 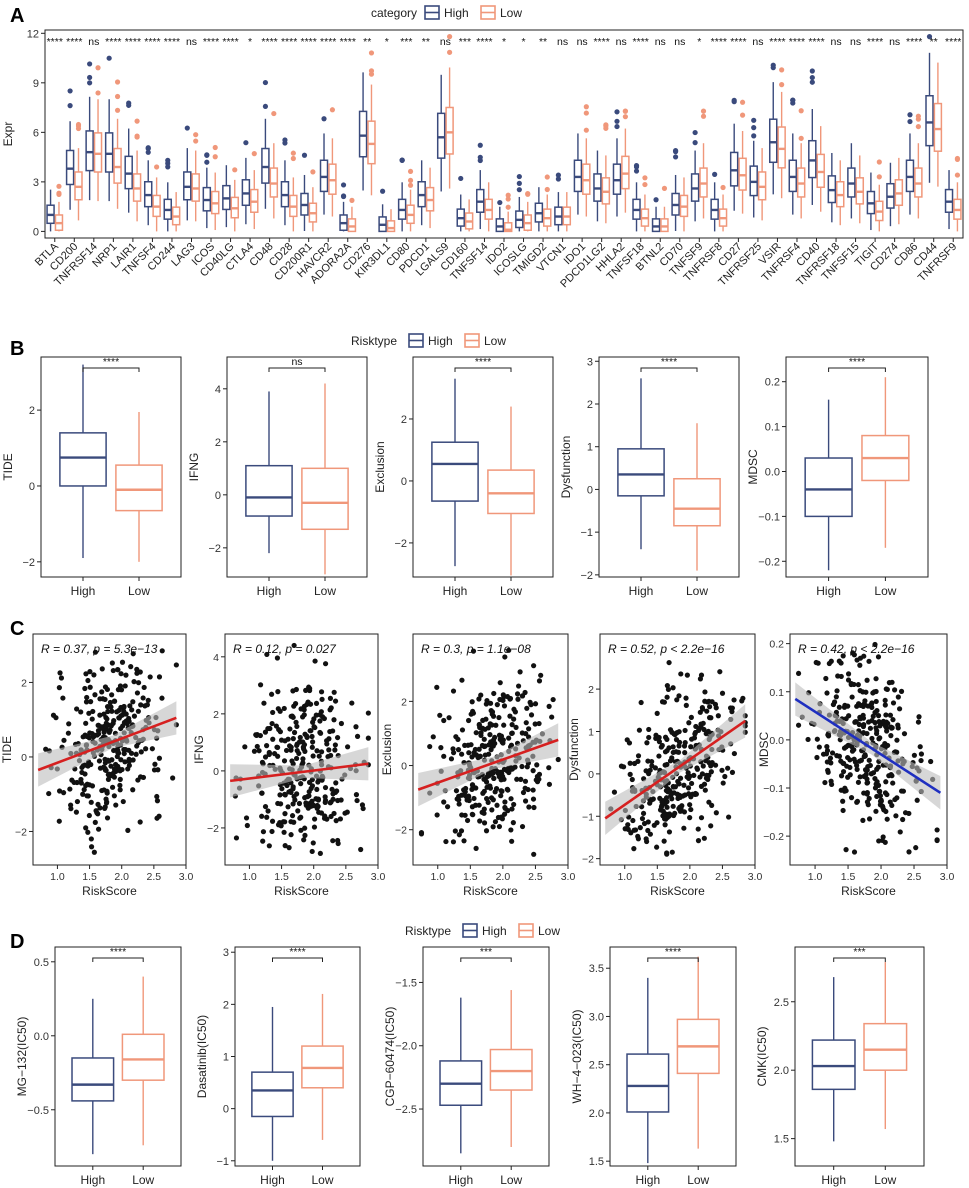 I want to click on panelC-ylabel: MDSC, so click(x=764, y=750).